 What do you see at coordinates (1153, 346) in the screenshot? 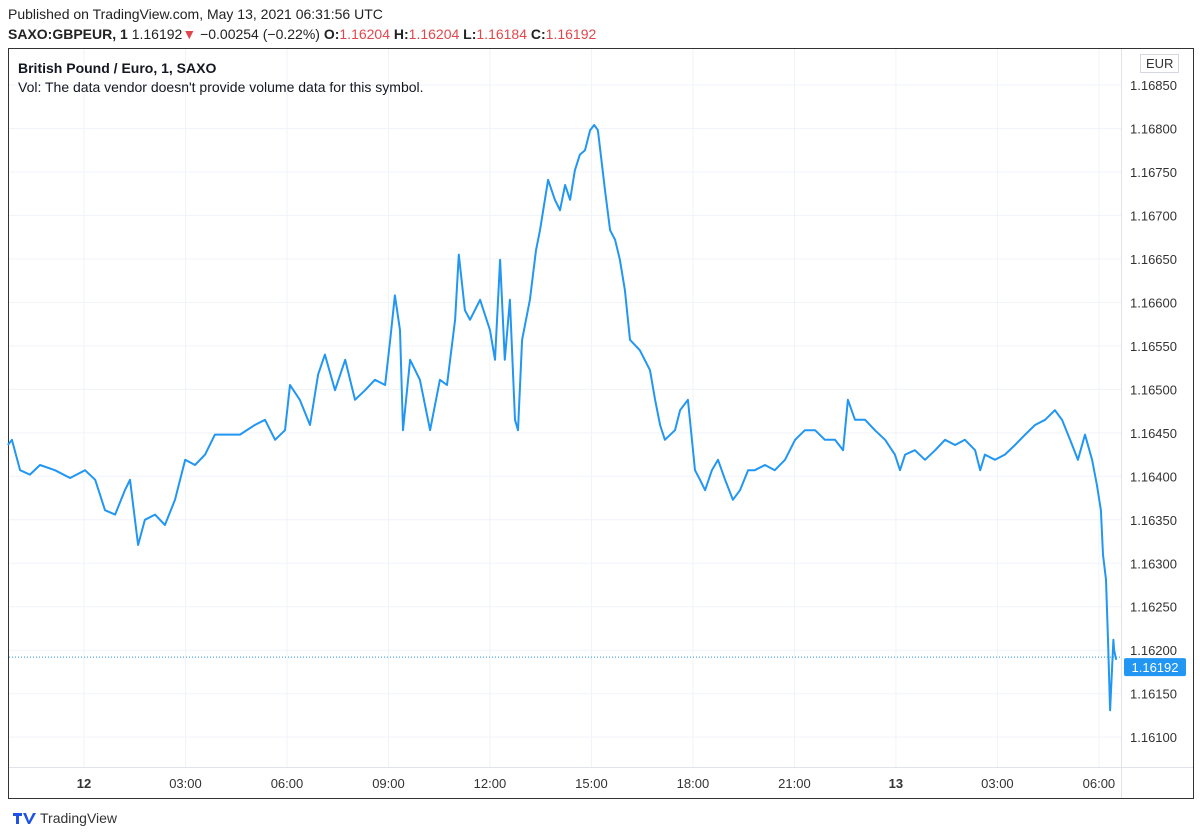
I see `y-tick-label: 1.16550` at bounding box center [1153, 346].